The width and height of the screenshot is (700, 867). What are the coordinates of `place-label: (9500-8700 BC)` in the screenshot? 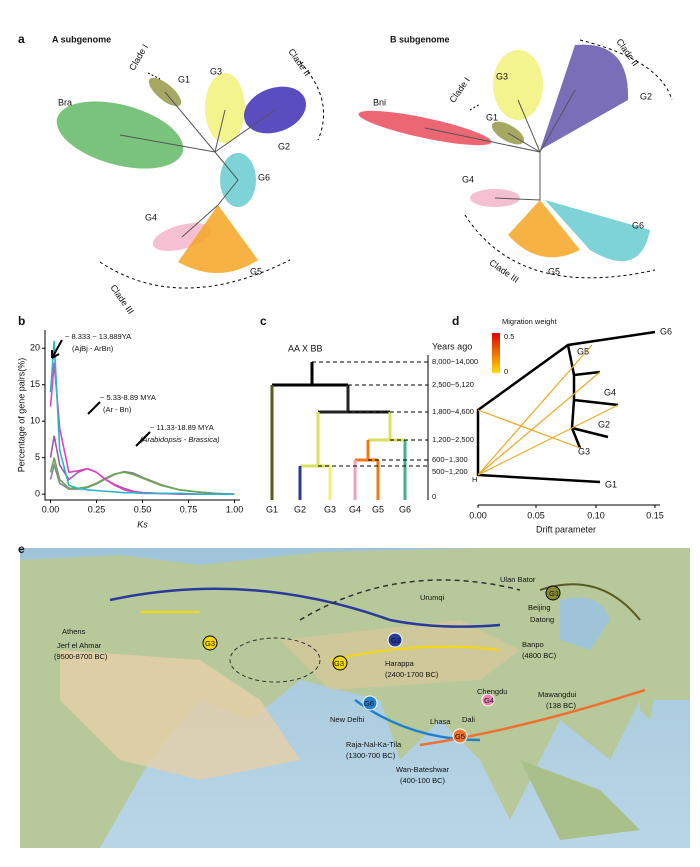 It's located at (81, 656).